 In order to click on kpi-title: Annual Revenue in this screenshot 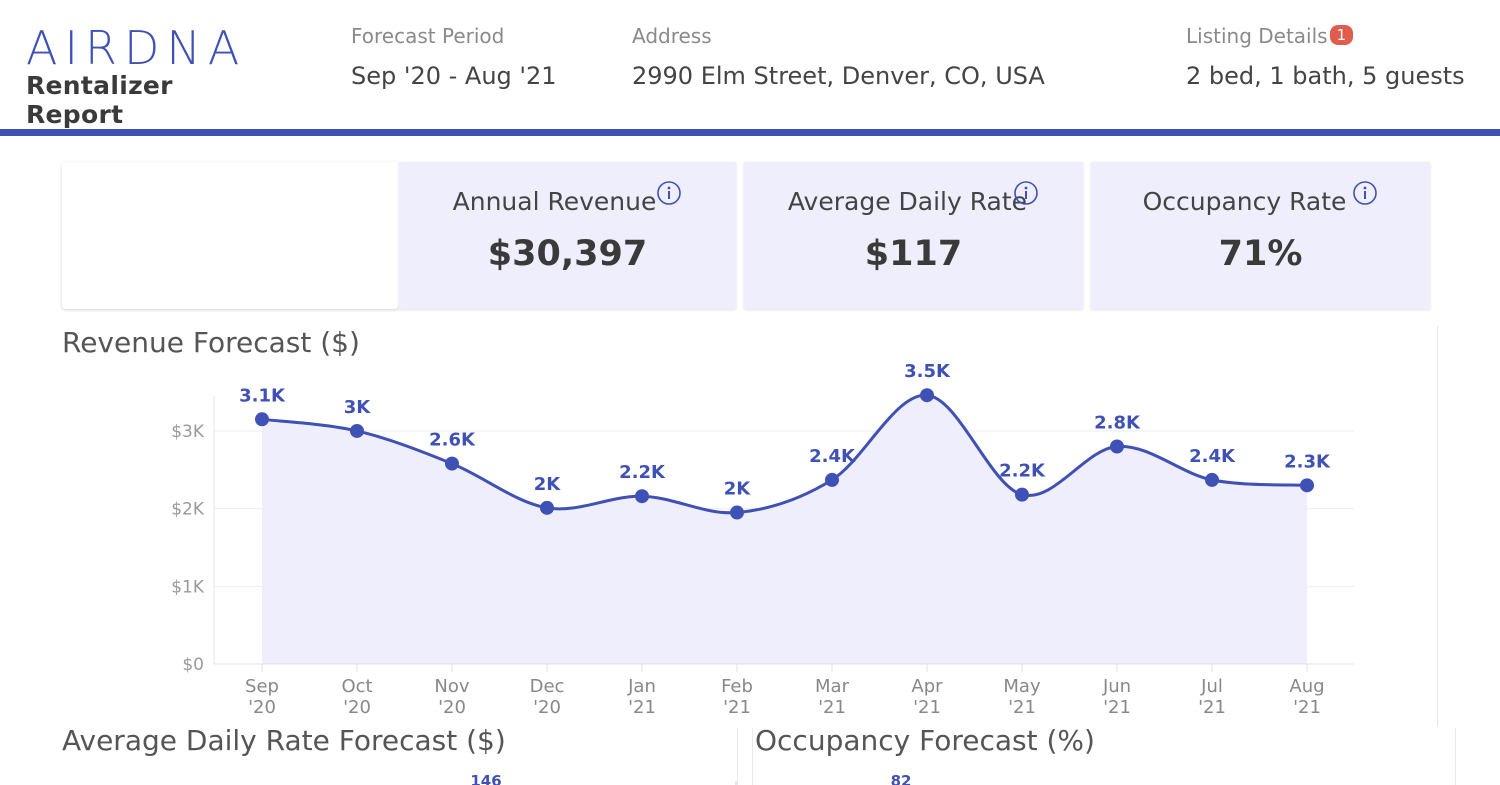, I will do `click(567, 198)`.